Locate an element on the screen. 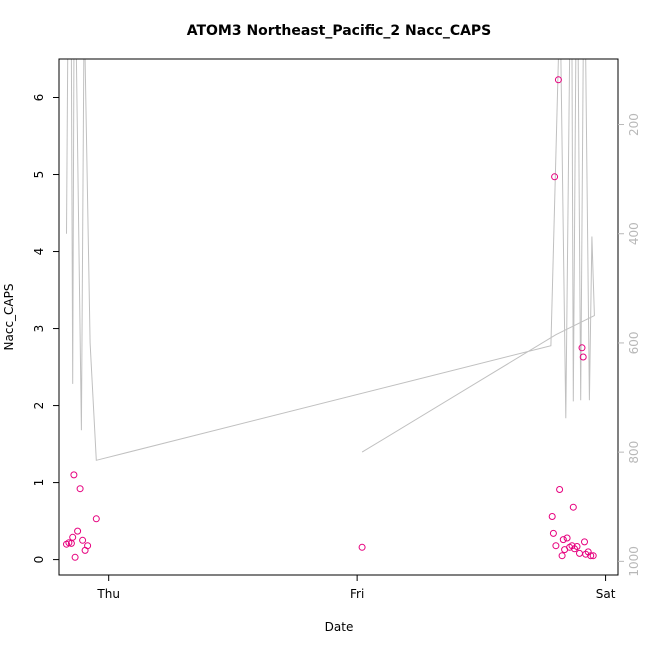 This screenshot has width=650, height=650. y2-tick-label: 800 is located at coordinates (634, 452).